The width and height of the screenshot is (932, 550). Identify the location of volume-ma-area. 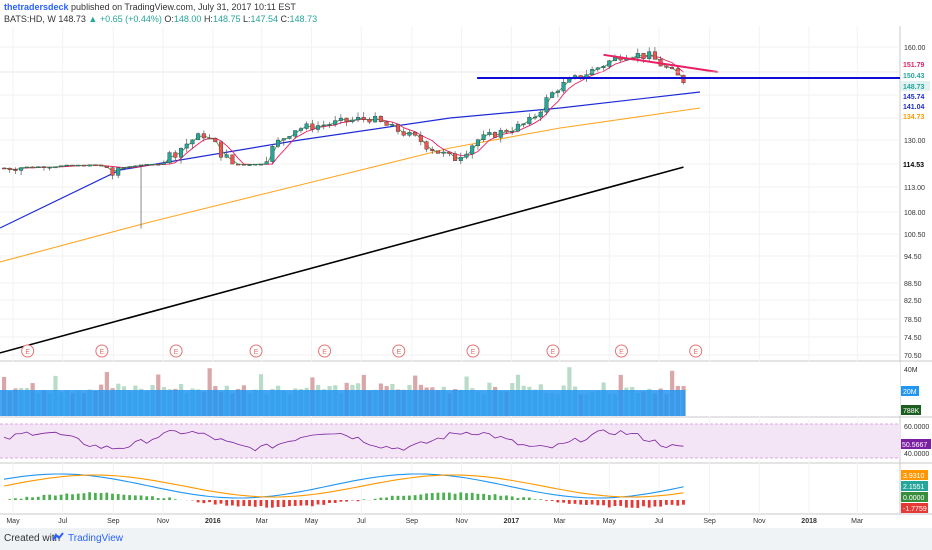
(343, 403).